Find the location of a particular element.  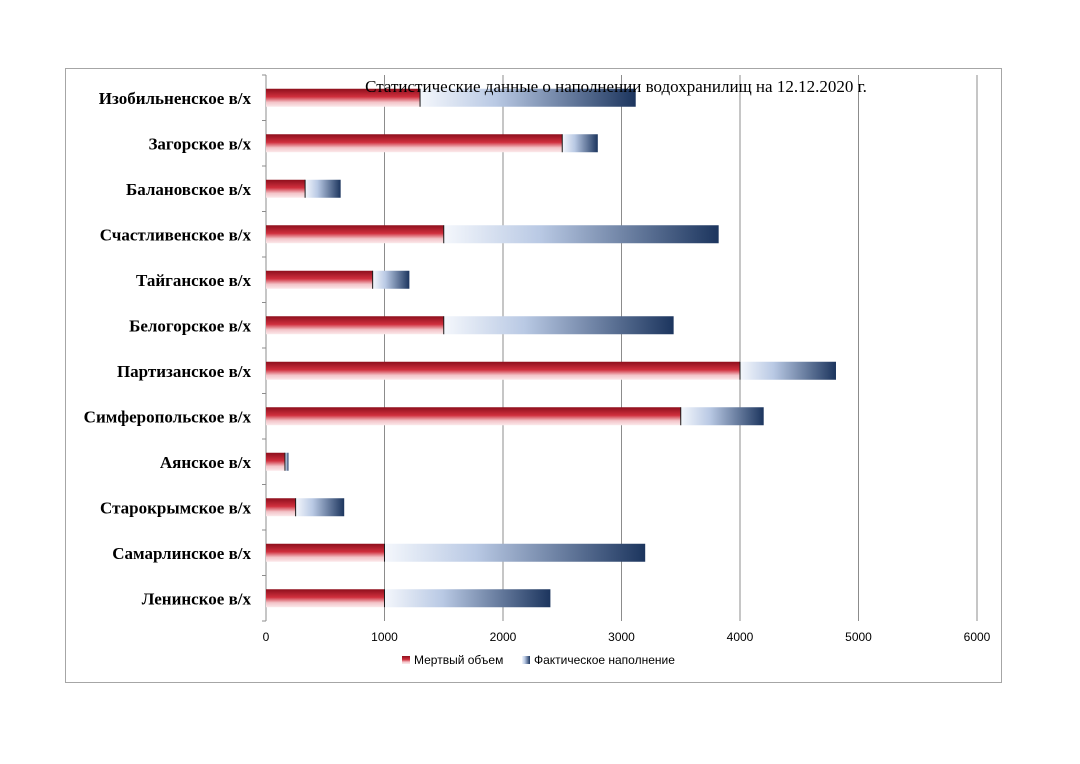

category-label: Ленинское в/х is located at coordinates (197, 598).